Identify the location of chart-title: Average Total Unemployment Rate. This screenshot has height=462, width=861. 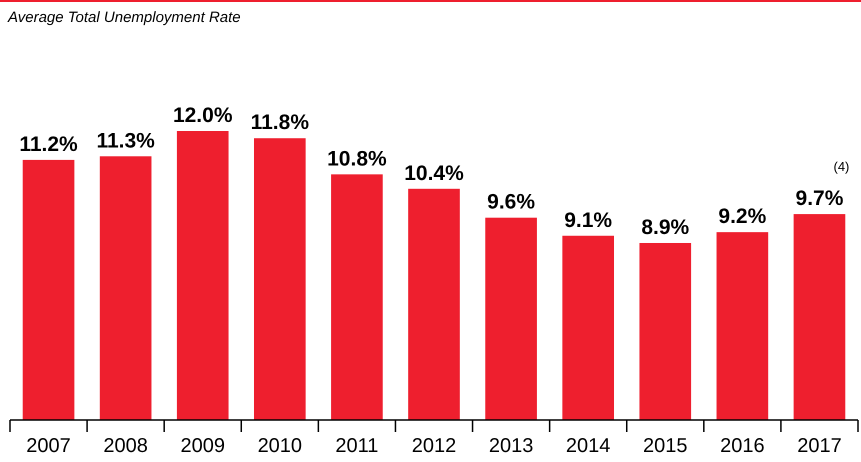
(124, 17).